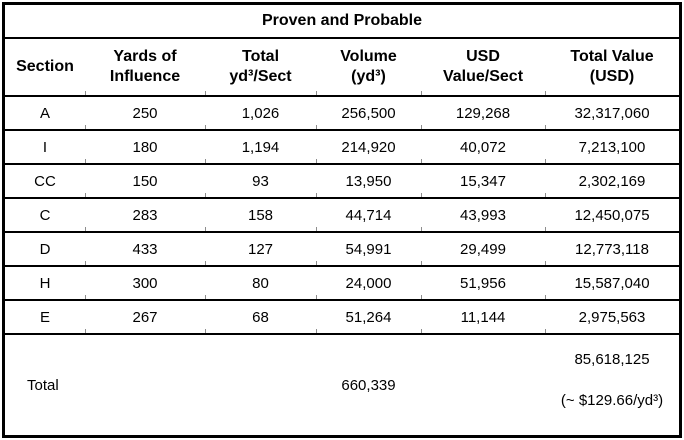 This screenshot has width=684, height=440. What do you see at coordinates (260, 181) in the screenshot?
I see `total-yd3-sect-cell: 93` at bounding box center [260, 181].